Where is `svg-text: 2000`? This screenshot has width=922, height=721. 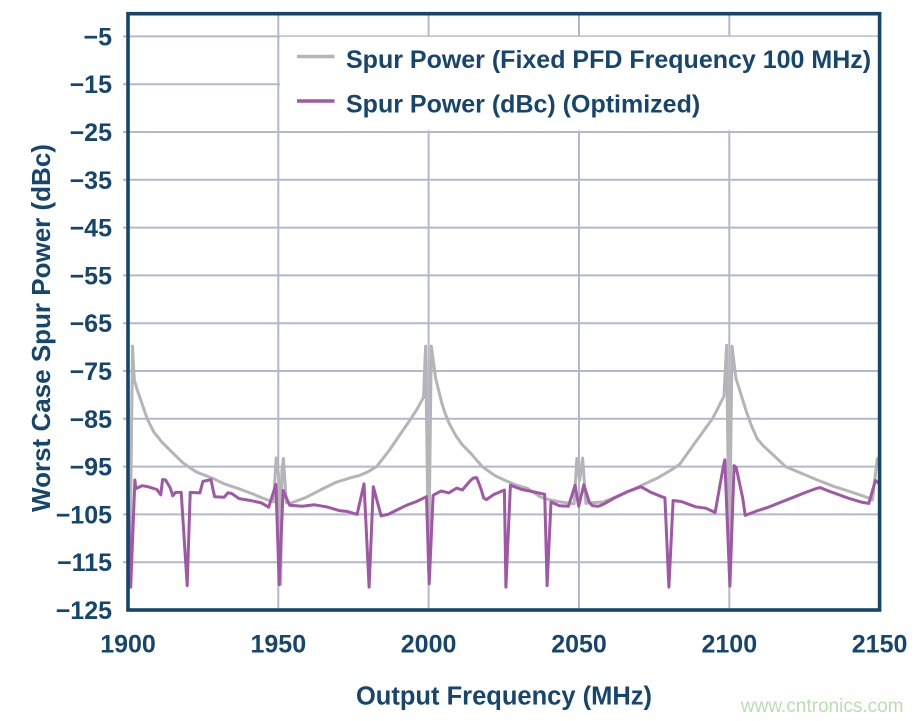
svg-text: 2000 is located at coordinates (429, 645).